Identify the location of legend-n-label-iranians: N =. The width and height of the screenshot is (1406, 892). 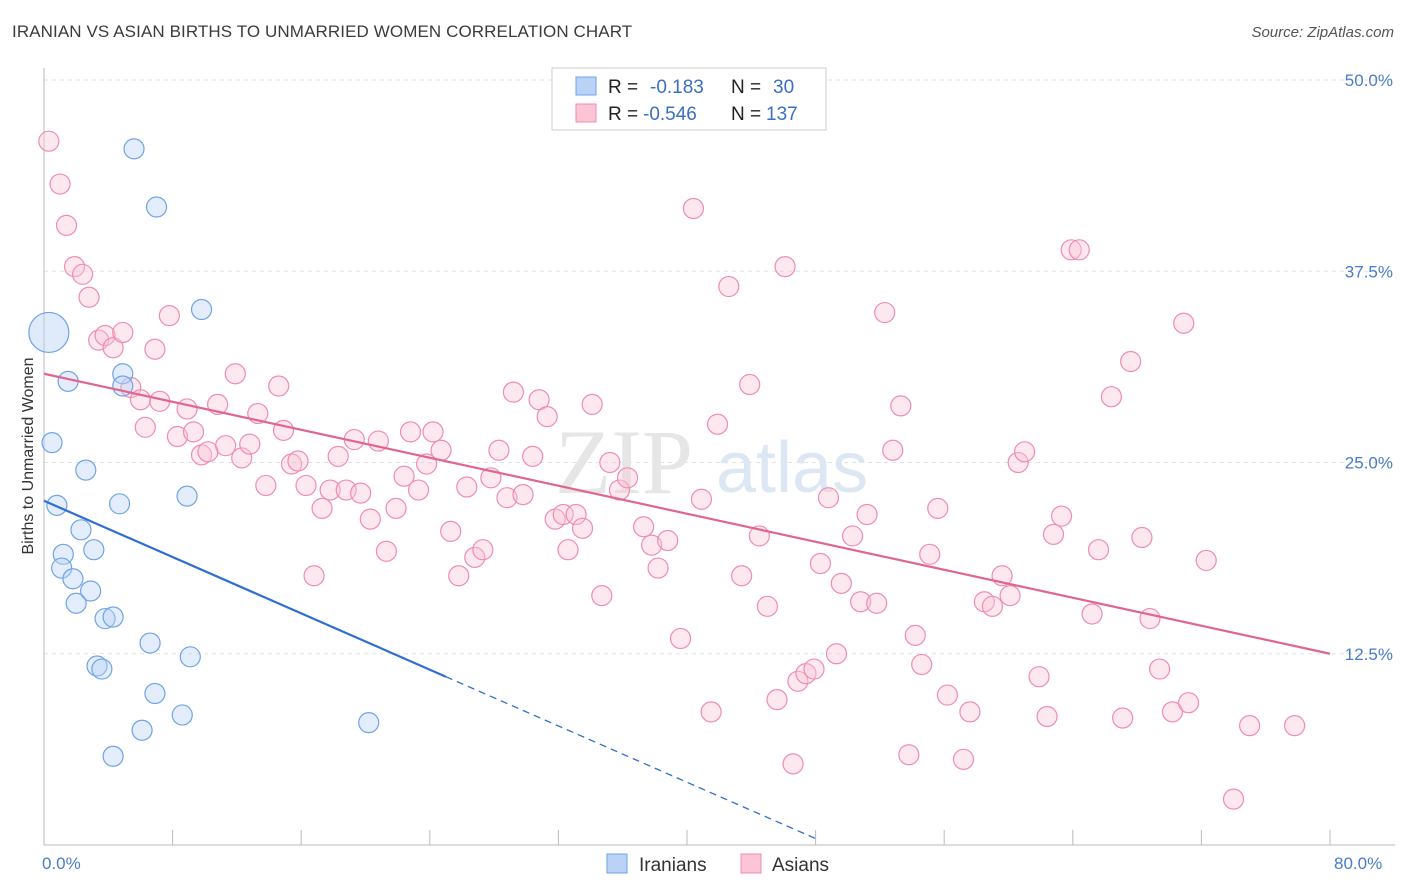
(746, 87).